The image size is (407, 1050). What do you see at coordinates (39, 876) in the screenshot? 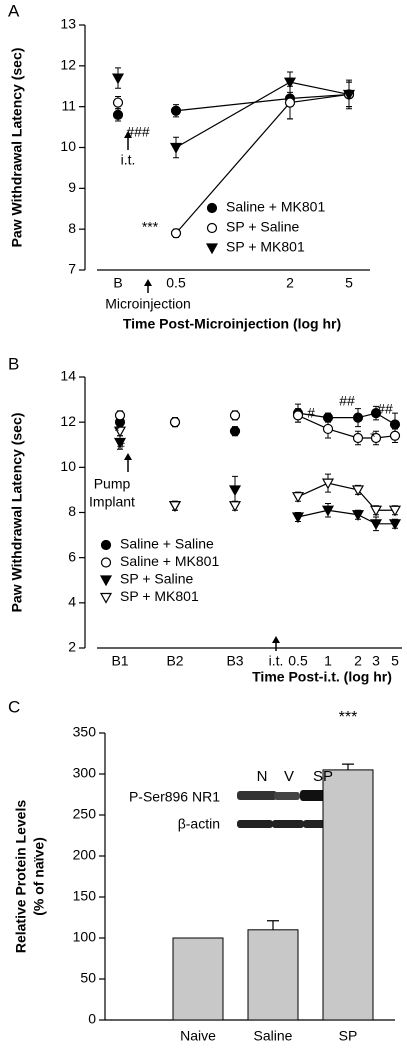
I see `y-axis-label: (% of naïve)` at bounding box center [39, 876].